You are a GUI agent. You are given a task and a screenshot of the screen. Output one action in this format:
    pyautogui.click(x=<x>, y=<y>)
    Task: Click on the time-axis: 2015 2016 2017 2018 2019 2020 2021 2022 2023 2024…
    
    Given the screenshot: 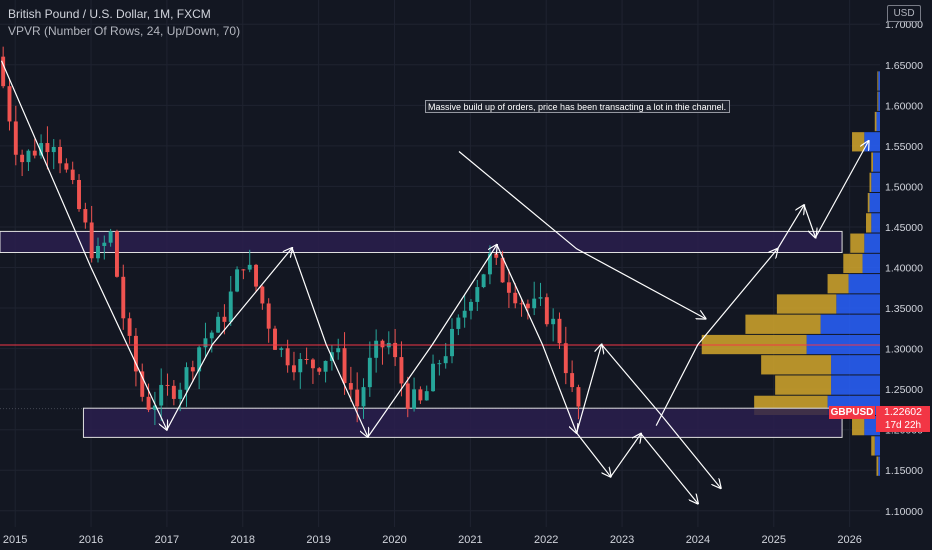 What is the action you would take?
    pyautogui.click(x=466, y=538)
    